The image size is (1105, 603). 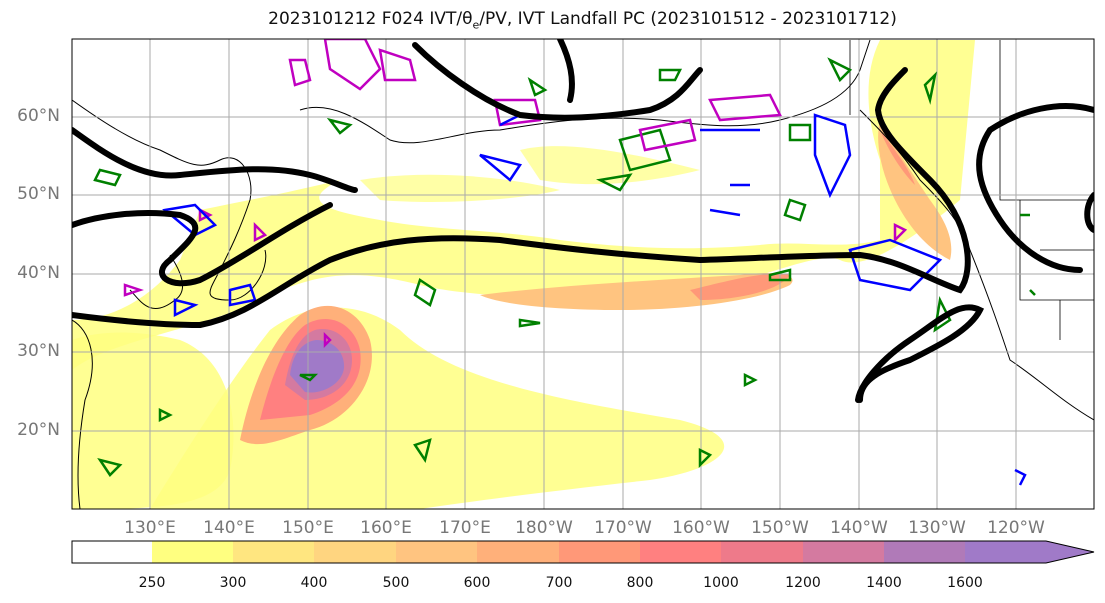 What do you see at coordinates (559, 583) in the screenshot?
I see `colorbar-tick: 700` at bounding box center [559, 583].